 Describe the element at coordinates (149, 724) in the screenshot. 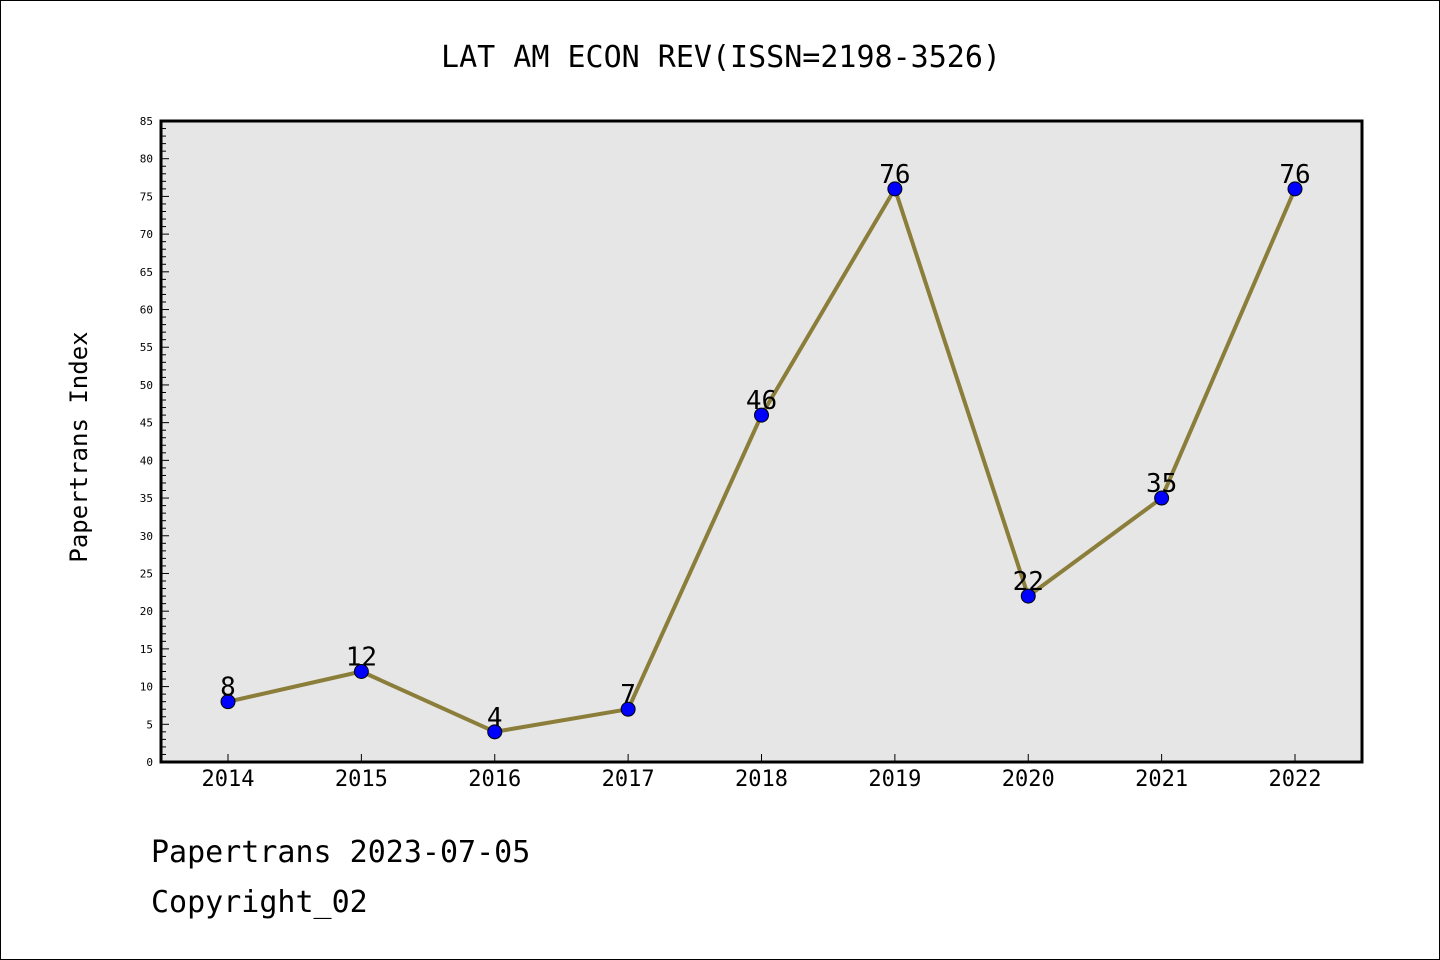

I see `y-tick-label: 5` at that location.